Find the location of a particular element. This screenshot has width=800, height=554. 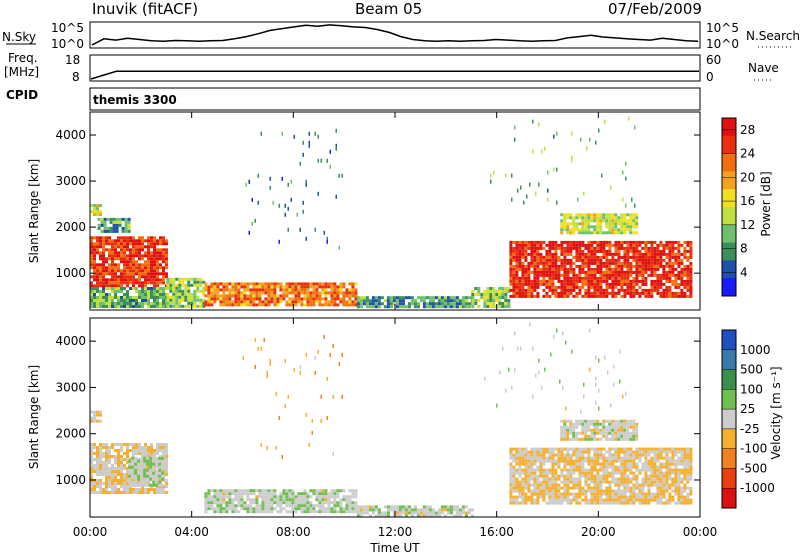

power-colorbar-label: Power [dB] is located at coordinates (766, 203).